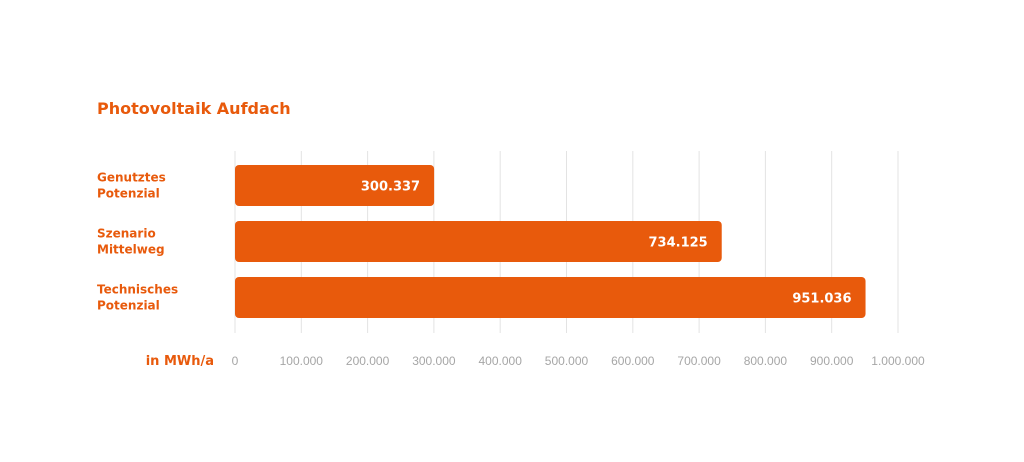 The width and height of the screenshot is (1024, 462). Describe the element at coordinates (821, 299) in the screenshot. I see `bar-value-label: 951.036` at that location.